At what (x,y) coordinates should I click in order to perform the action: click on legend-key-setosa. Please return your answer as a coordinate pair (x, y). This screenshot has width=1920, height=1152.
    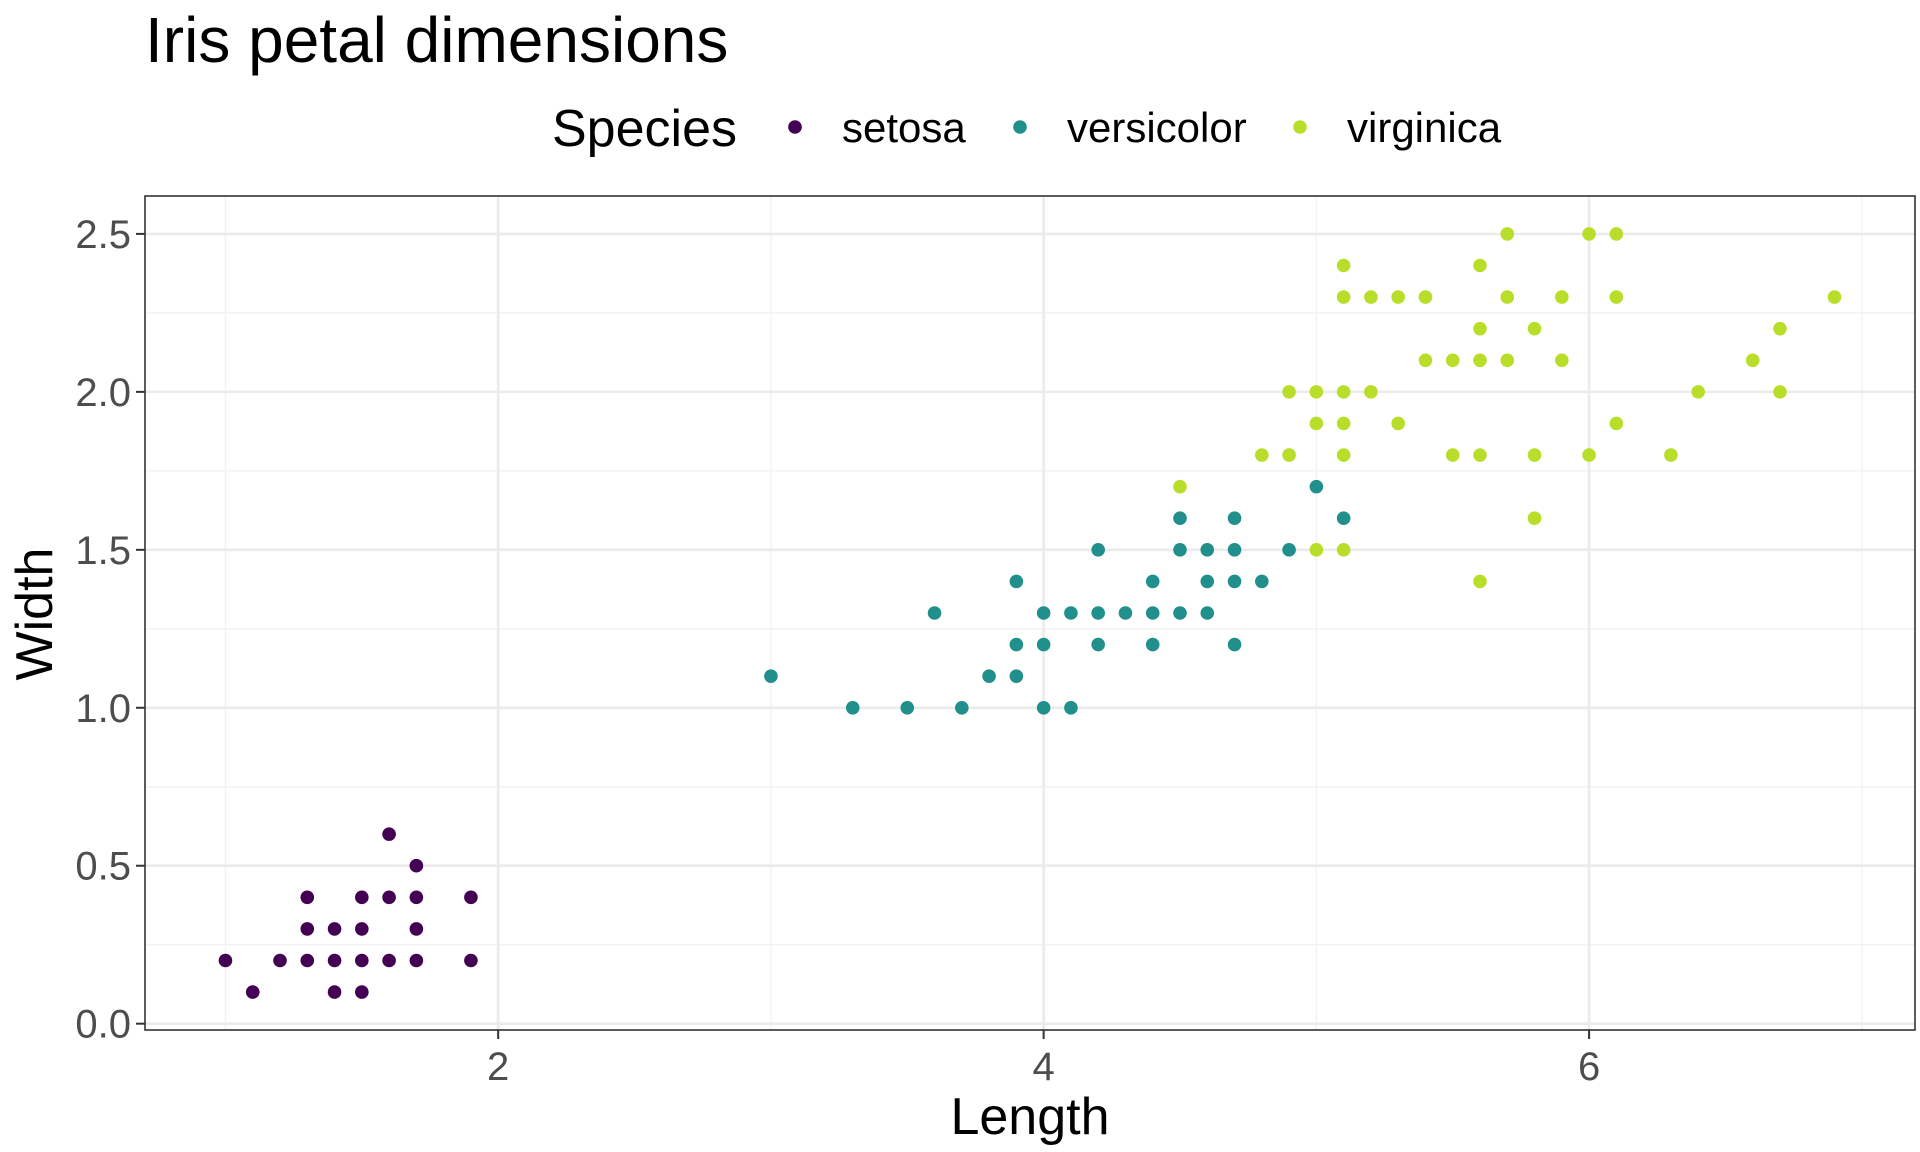
    Looking at the image, I should click on (795, 127).